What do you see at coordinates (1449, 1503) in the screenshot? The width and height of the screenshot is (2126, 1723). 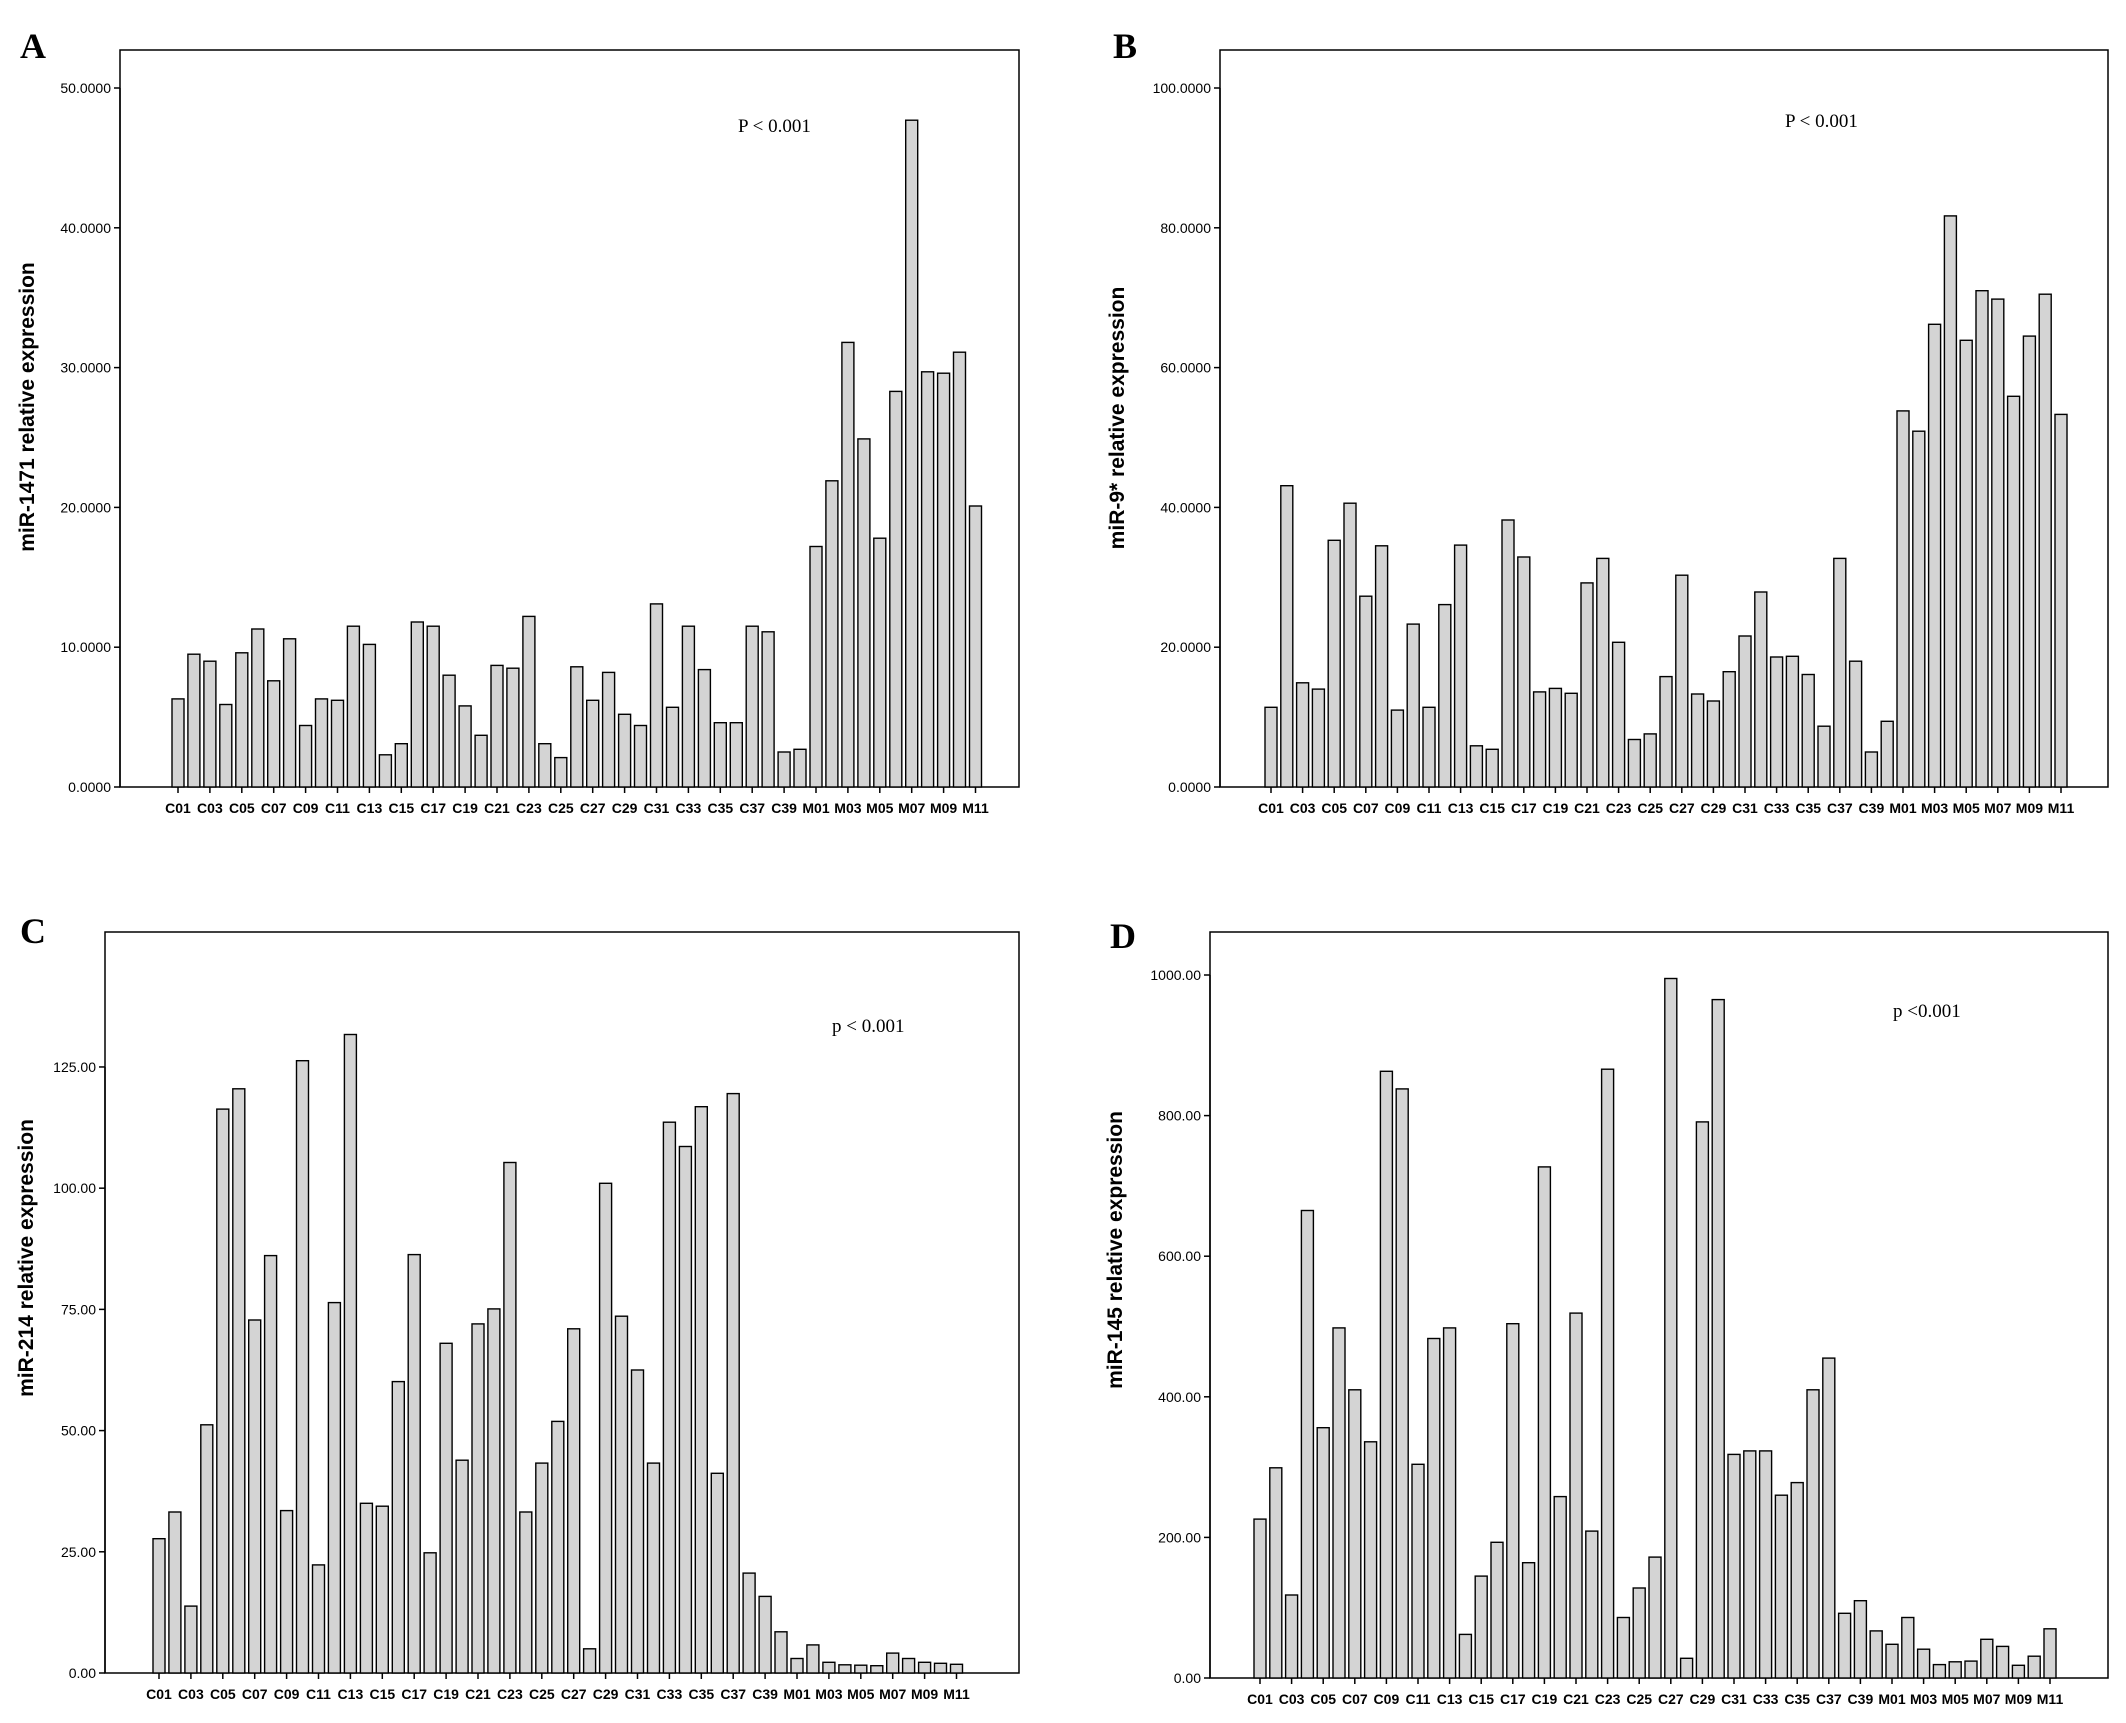 I see `bar-C13` at bounding box center [1449, 1503].